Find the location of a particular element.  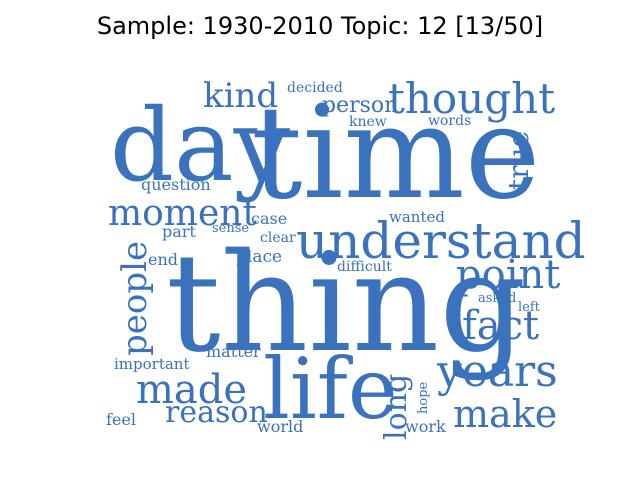

word-place: place is located at coordinates (259, 257).